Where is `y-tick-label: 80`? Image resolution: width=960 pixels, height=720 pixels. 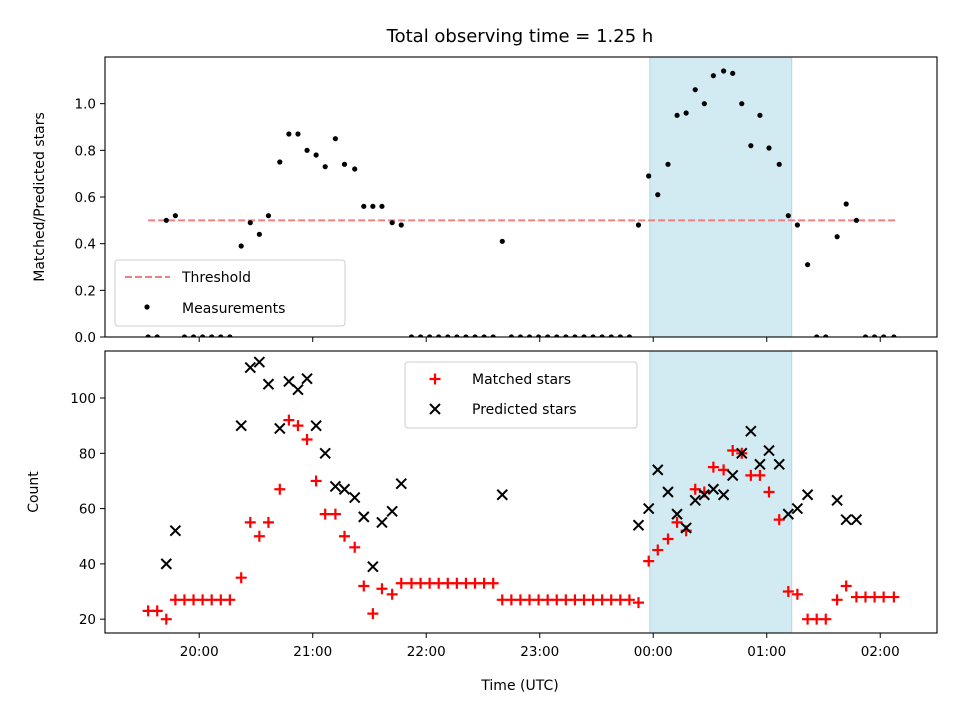 y-tick-label: 80 is located at coordinates (87, 454).